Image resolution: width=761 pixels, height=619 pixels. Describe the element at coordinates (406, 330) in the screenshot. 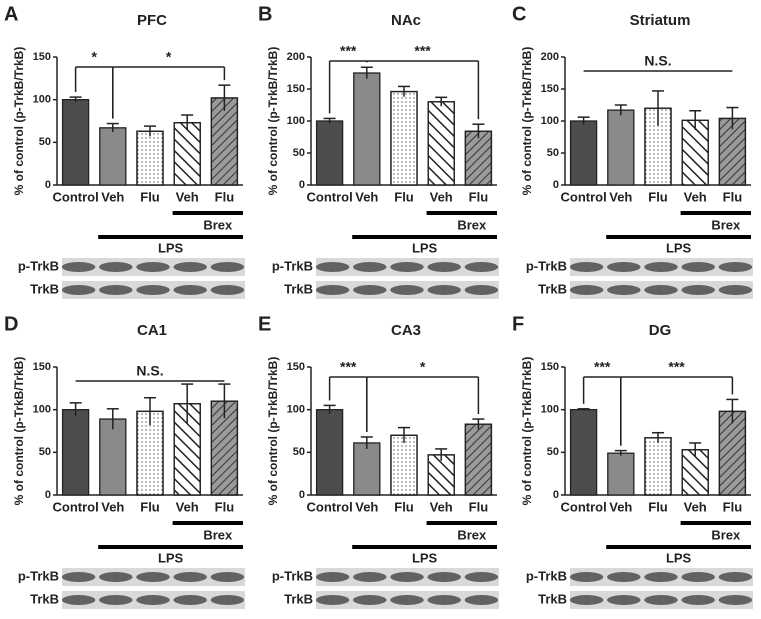

I see `chart-title: CA3` at that location.